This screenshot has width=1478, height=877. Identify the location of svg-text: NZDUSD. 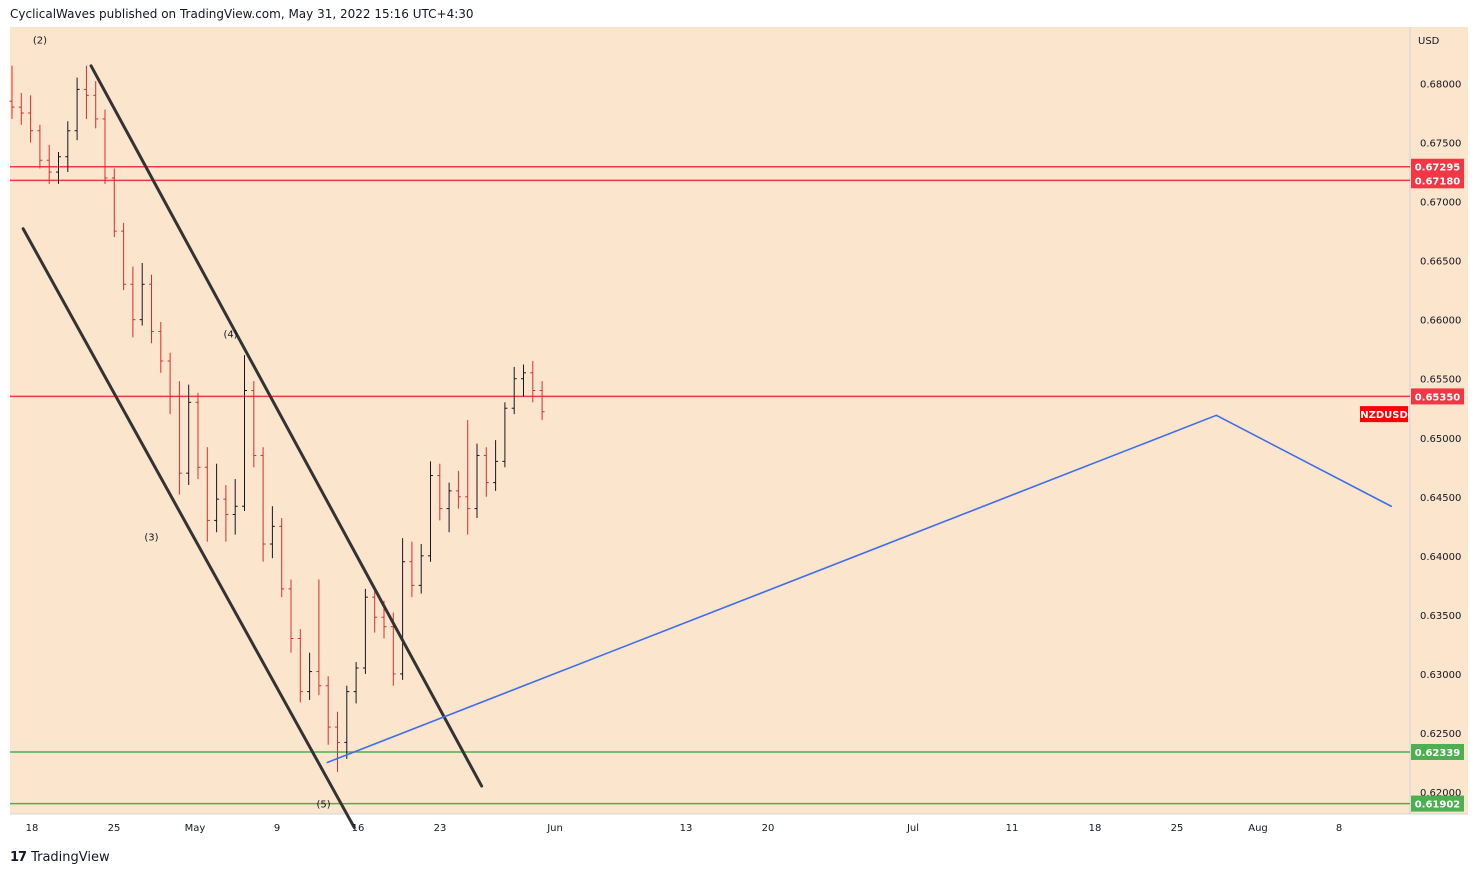
(1384, 415).